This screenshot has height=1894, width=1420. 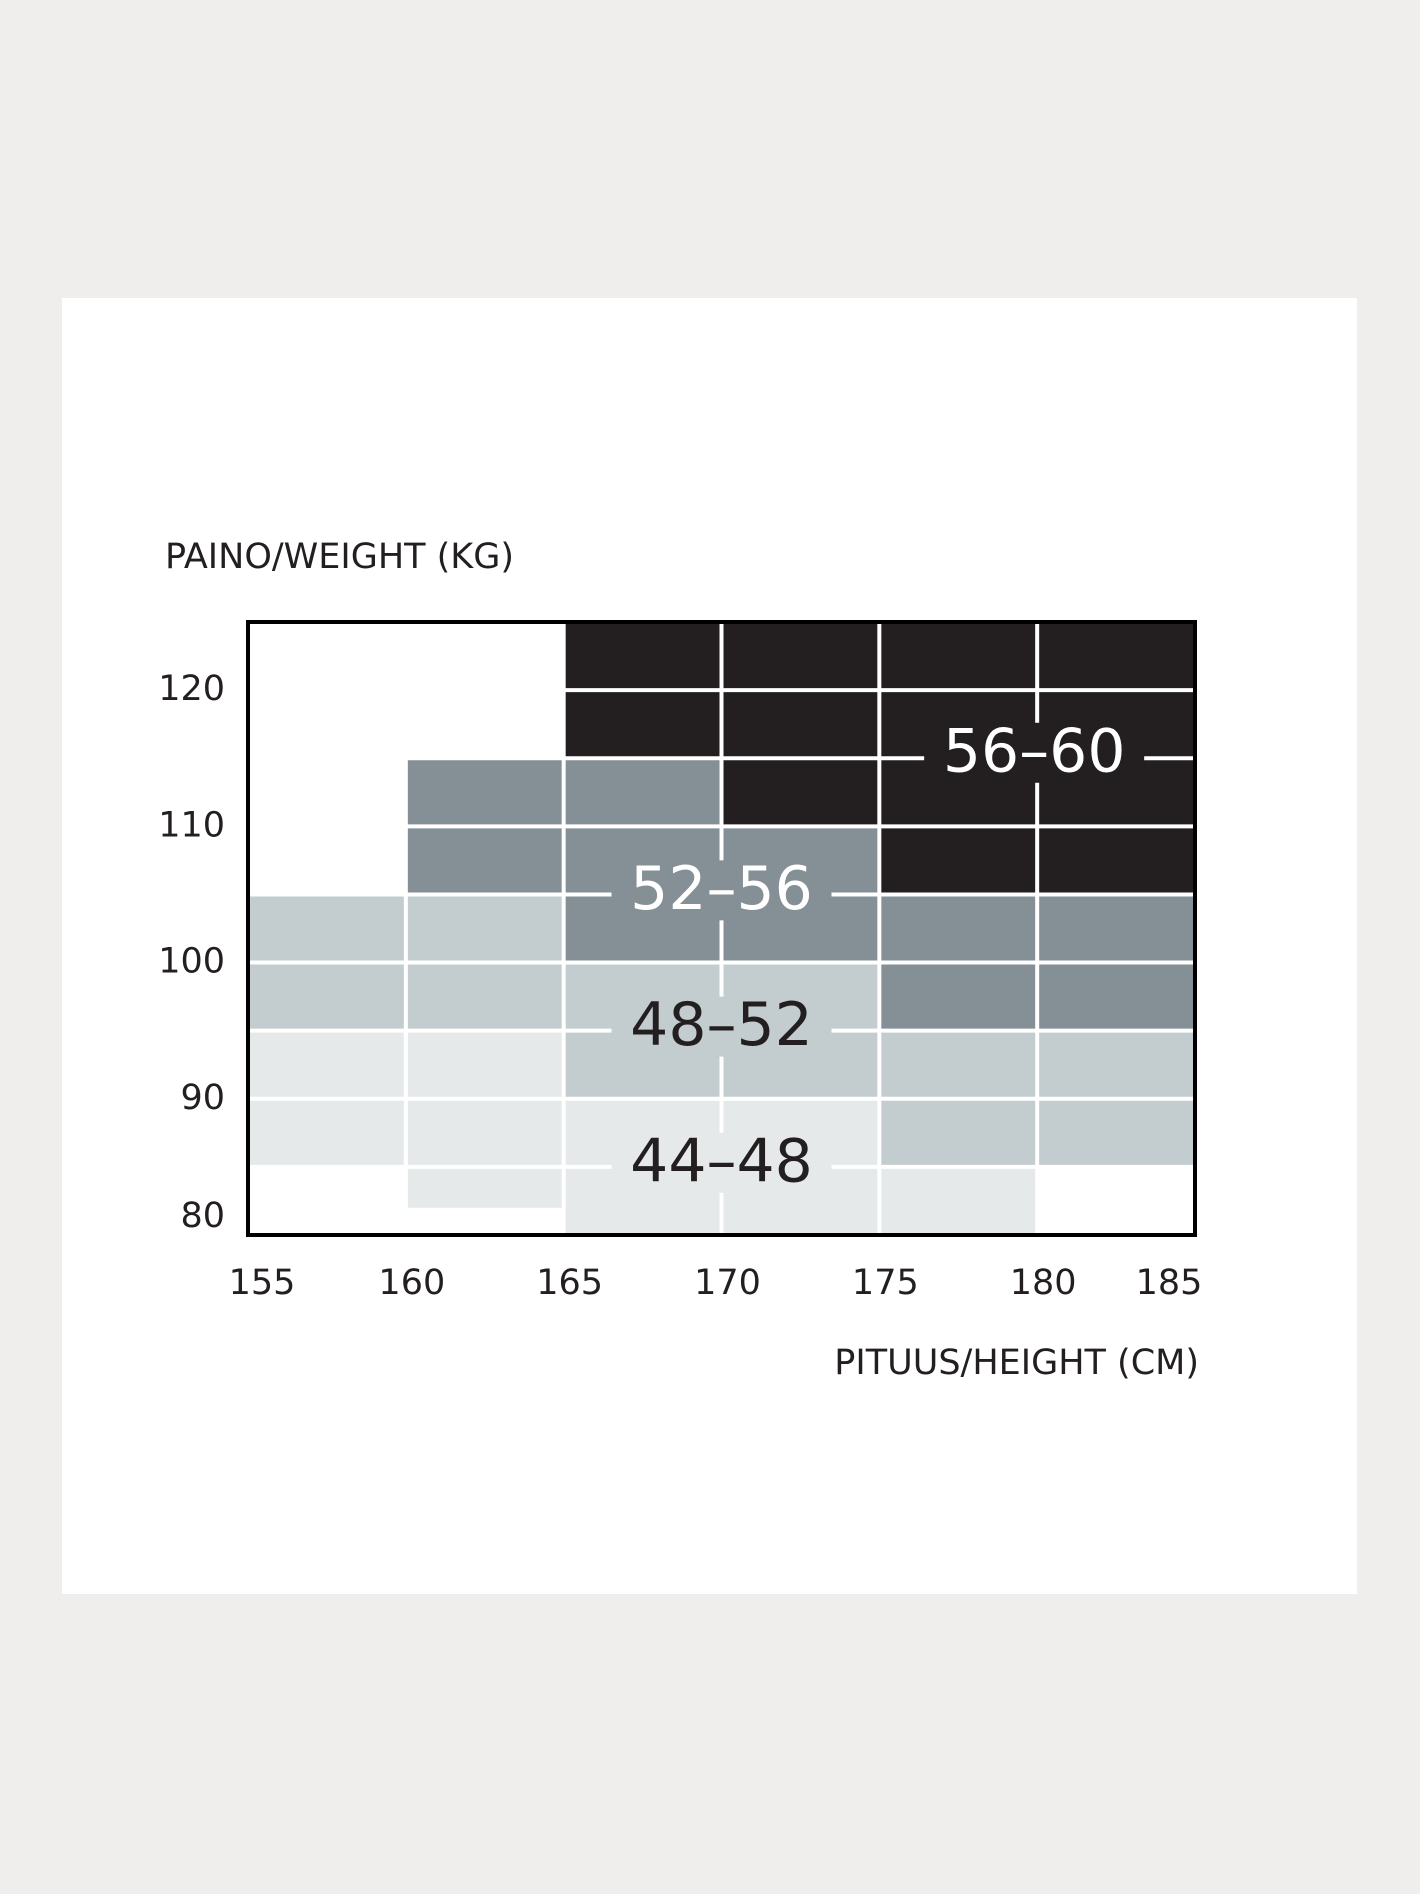 What do you see at coordinates (191, 962) in the screenshot?
I see `y-tick-label: 100` at bounding box center [191, 962].